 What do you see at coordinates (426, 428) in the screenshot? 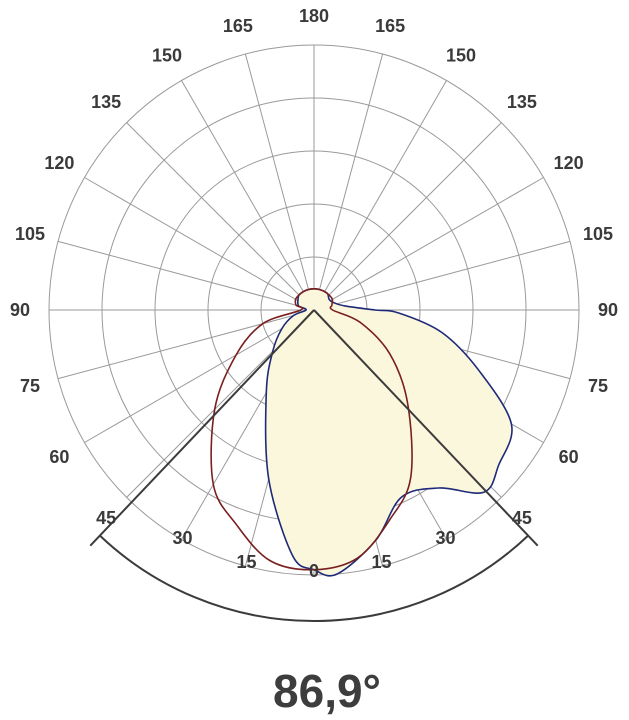
I see `beam-line-right` at bounding box center [426, 428].